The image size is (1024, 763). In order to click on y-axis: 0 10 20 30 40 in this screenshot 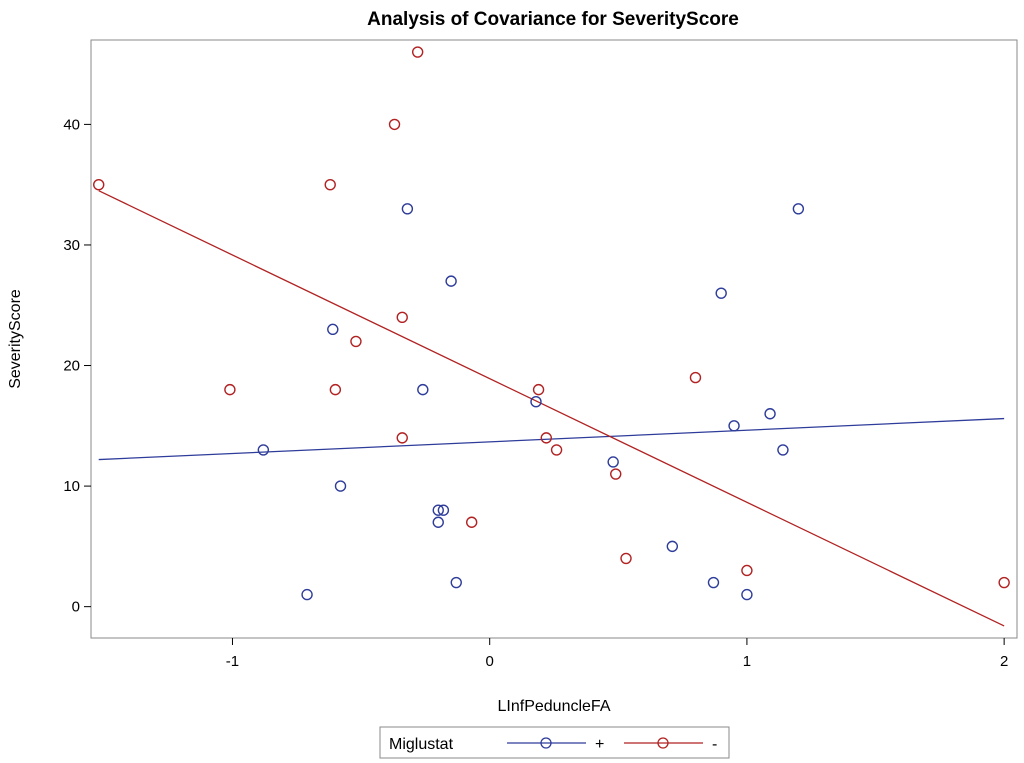, I will do `click(77, 366)`.